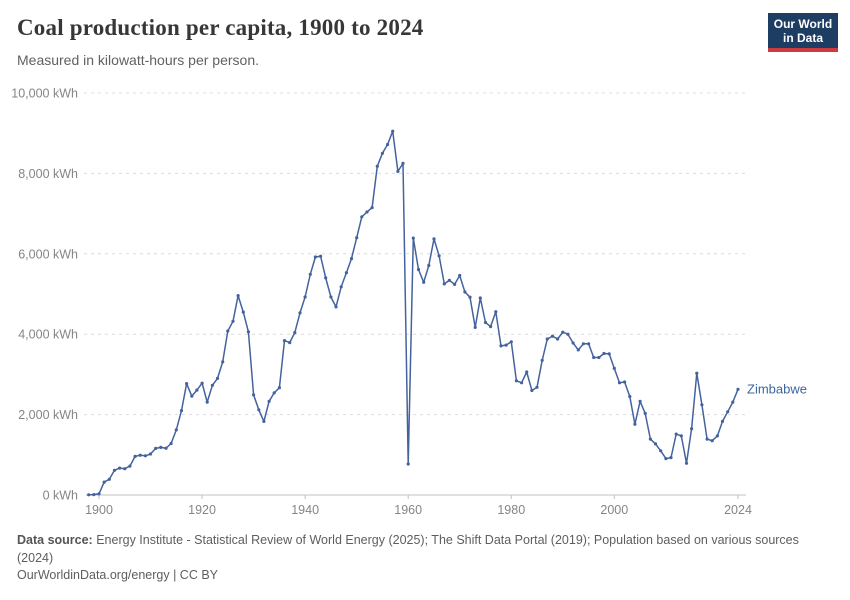 This screenshot has width=850, height=600. I want to click on y-axis-tick-label: 2,000 kWh, so click(48, 415).